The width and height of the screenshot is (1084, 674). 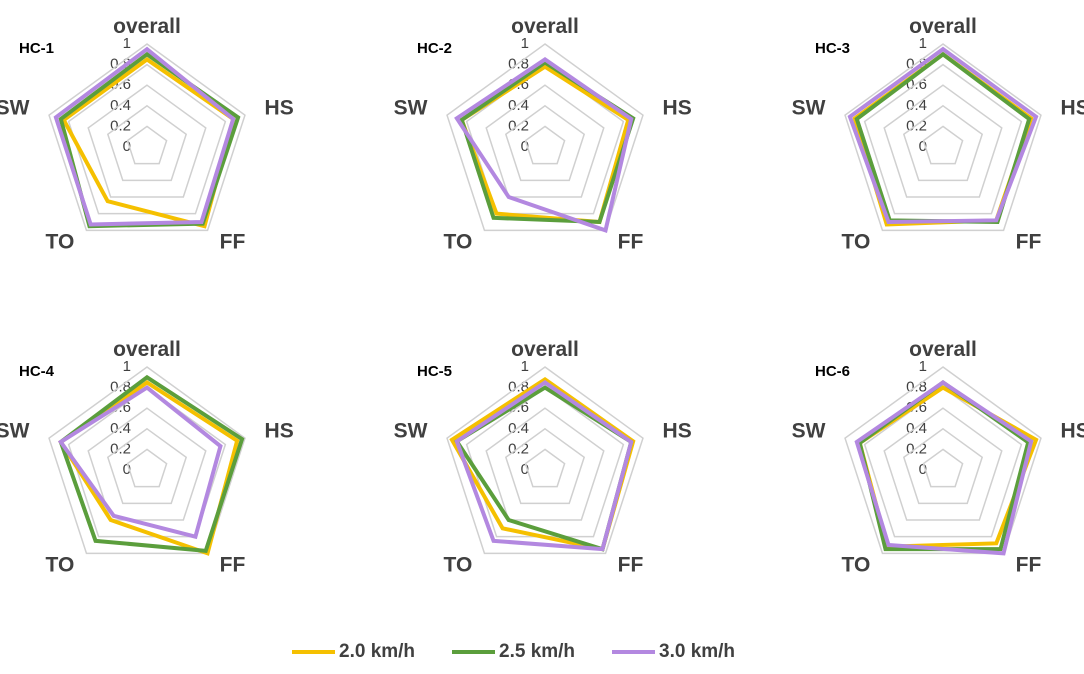 What do you see at coordinates (832, 48) in the screenshot?
I see `chart-title: HC-3` at bounding box center [832, 48].